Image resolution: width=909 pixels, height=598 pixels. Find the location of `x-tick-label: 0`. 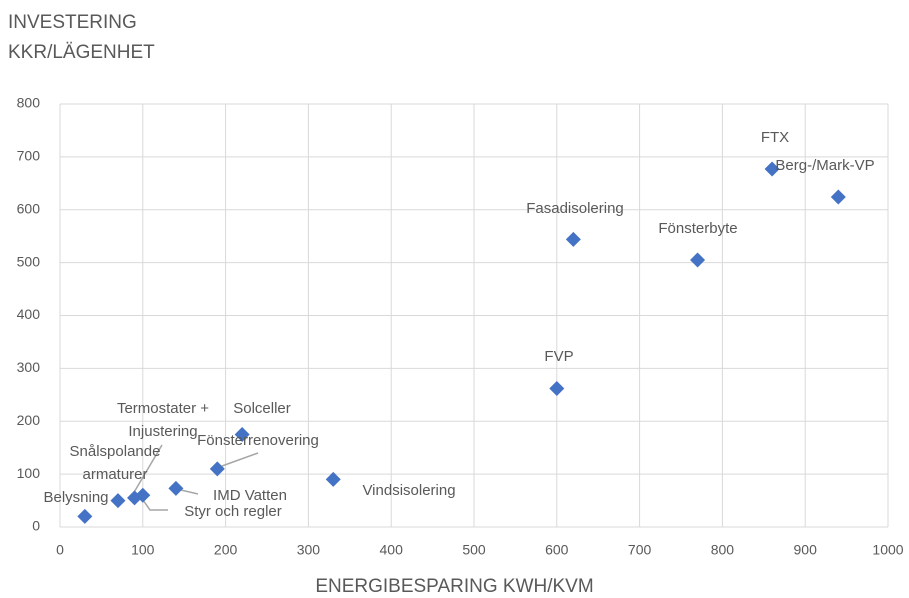

x-tick-label: 0 is located at coordinates (60, 550).